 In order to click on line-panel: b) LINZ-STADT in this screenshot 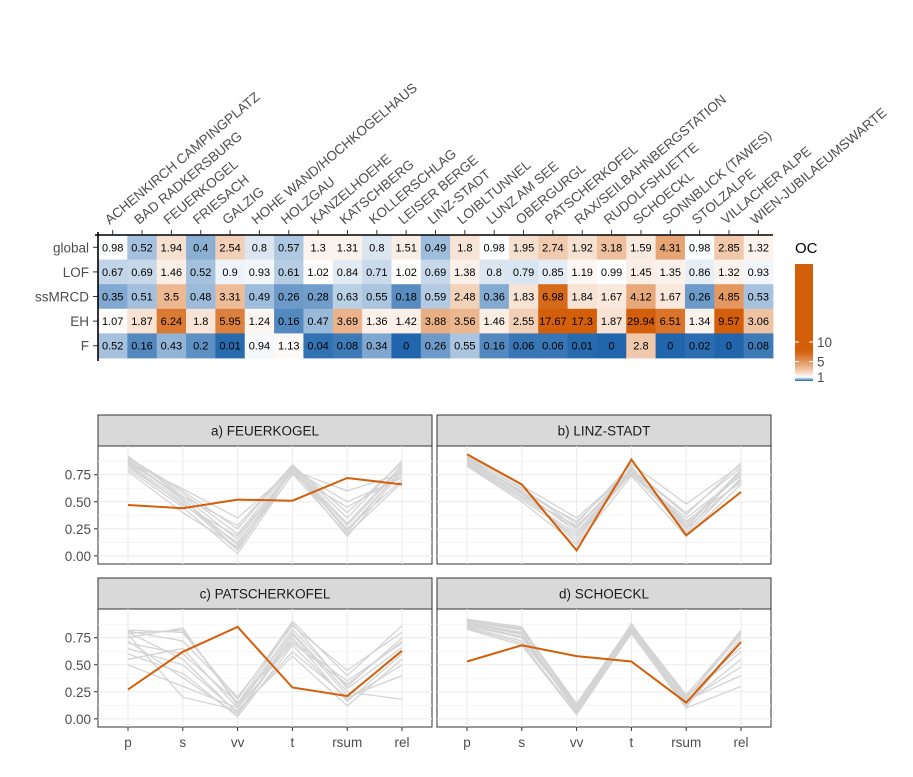, I will do `click(604, 489)`.